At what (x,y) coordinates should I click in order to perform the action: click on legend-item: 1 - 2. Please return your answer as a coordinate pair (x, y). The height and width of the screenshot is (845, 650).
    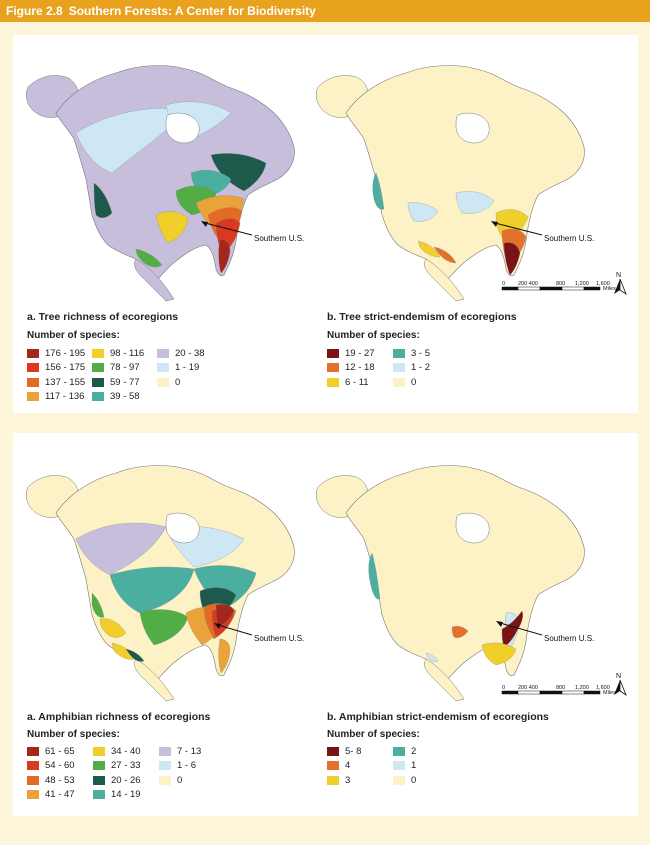
    Looking at the image, I should click on (411, 368).